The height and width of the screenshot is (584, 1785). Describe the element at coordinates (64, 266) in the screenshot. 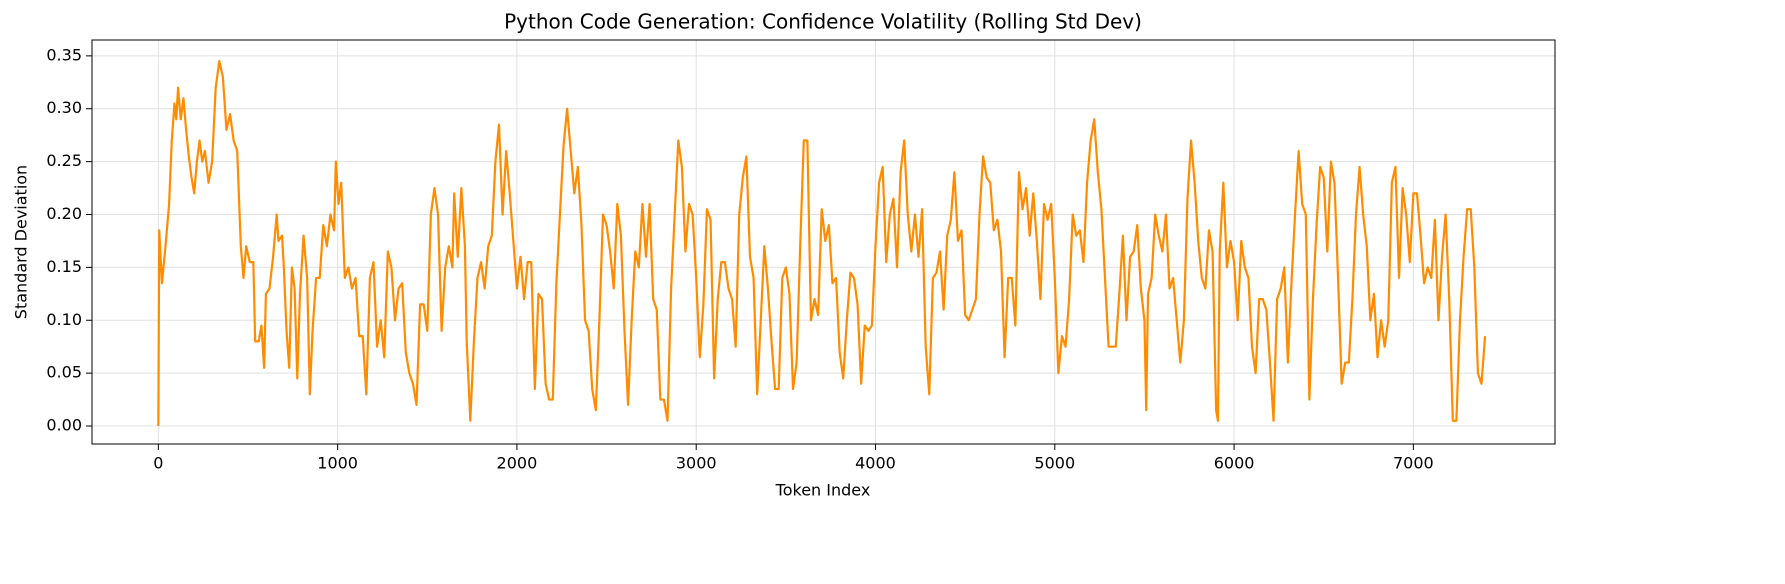

I see `y-tick-label: 0.15` at that location.